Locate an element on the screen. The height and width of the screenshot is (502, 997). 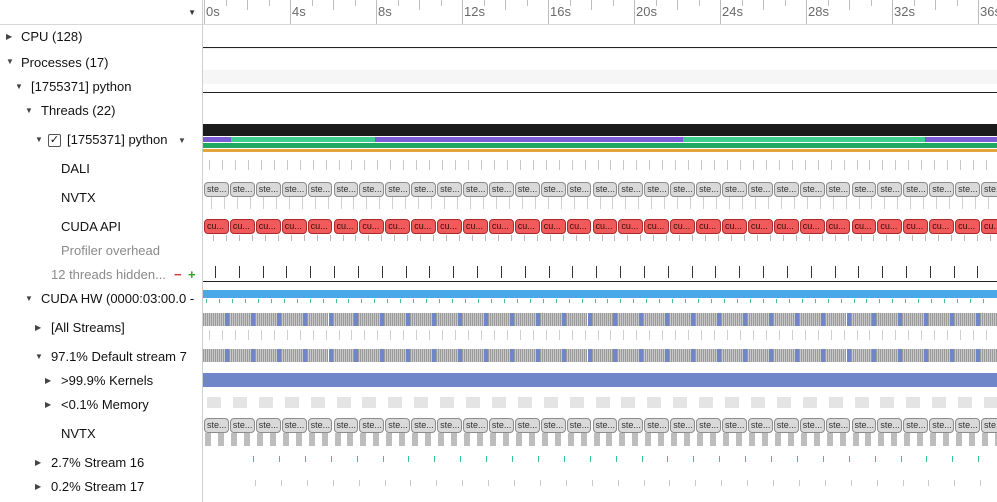
row-memory: <0.1% Memory is located at coordinates (105, 404).